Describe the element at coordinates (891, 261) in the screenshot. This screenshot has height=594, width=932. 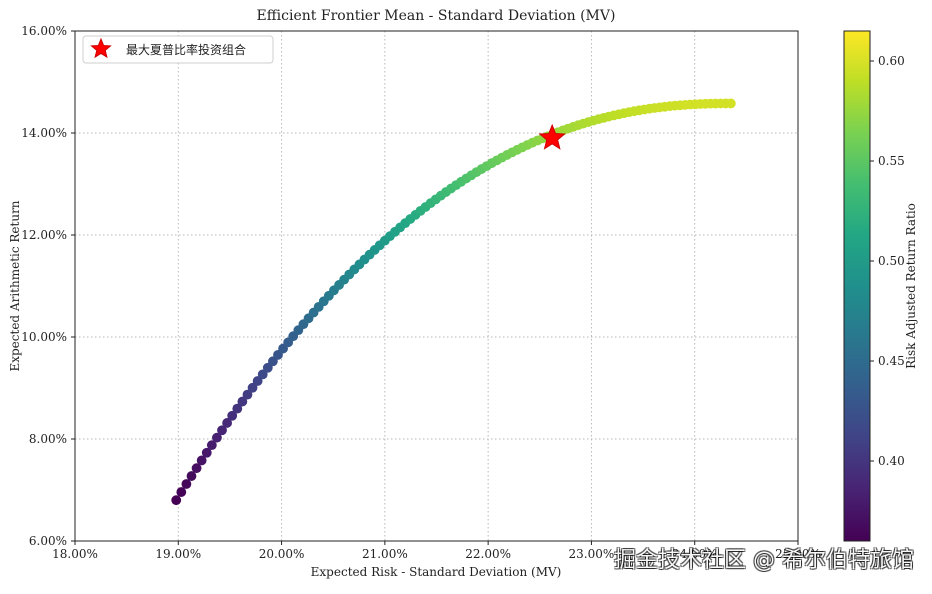
I see `colorbar-tick-label: 0.50` at that location.